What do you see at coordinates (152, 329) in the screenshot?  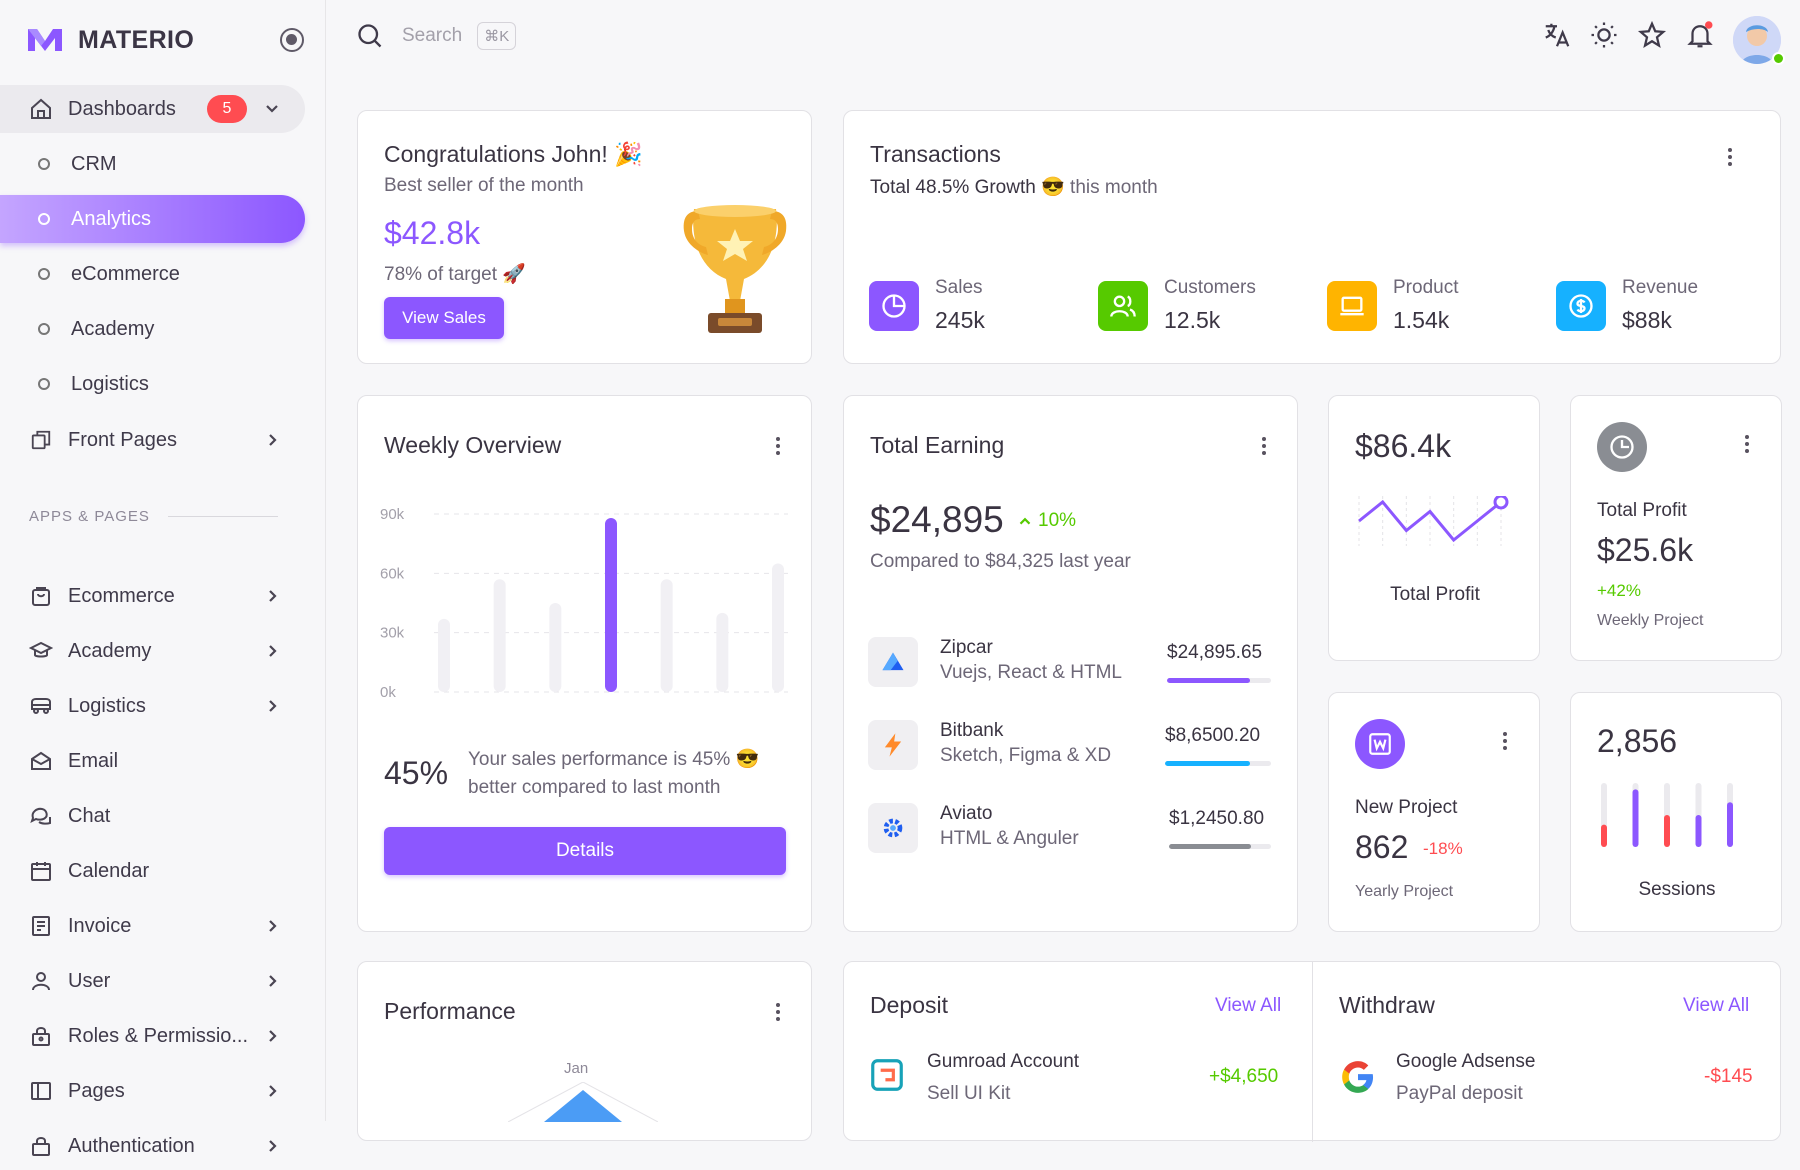 I see `sidebar-subitem-academy: Academy` at bounding box center [152, 329].